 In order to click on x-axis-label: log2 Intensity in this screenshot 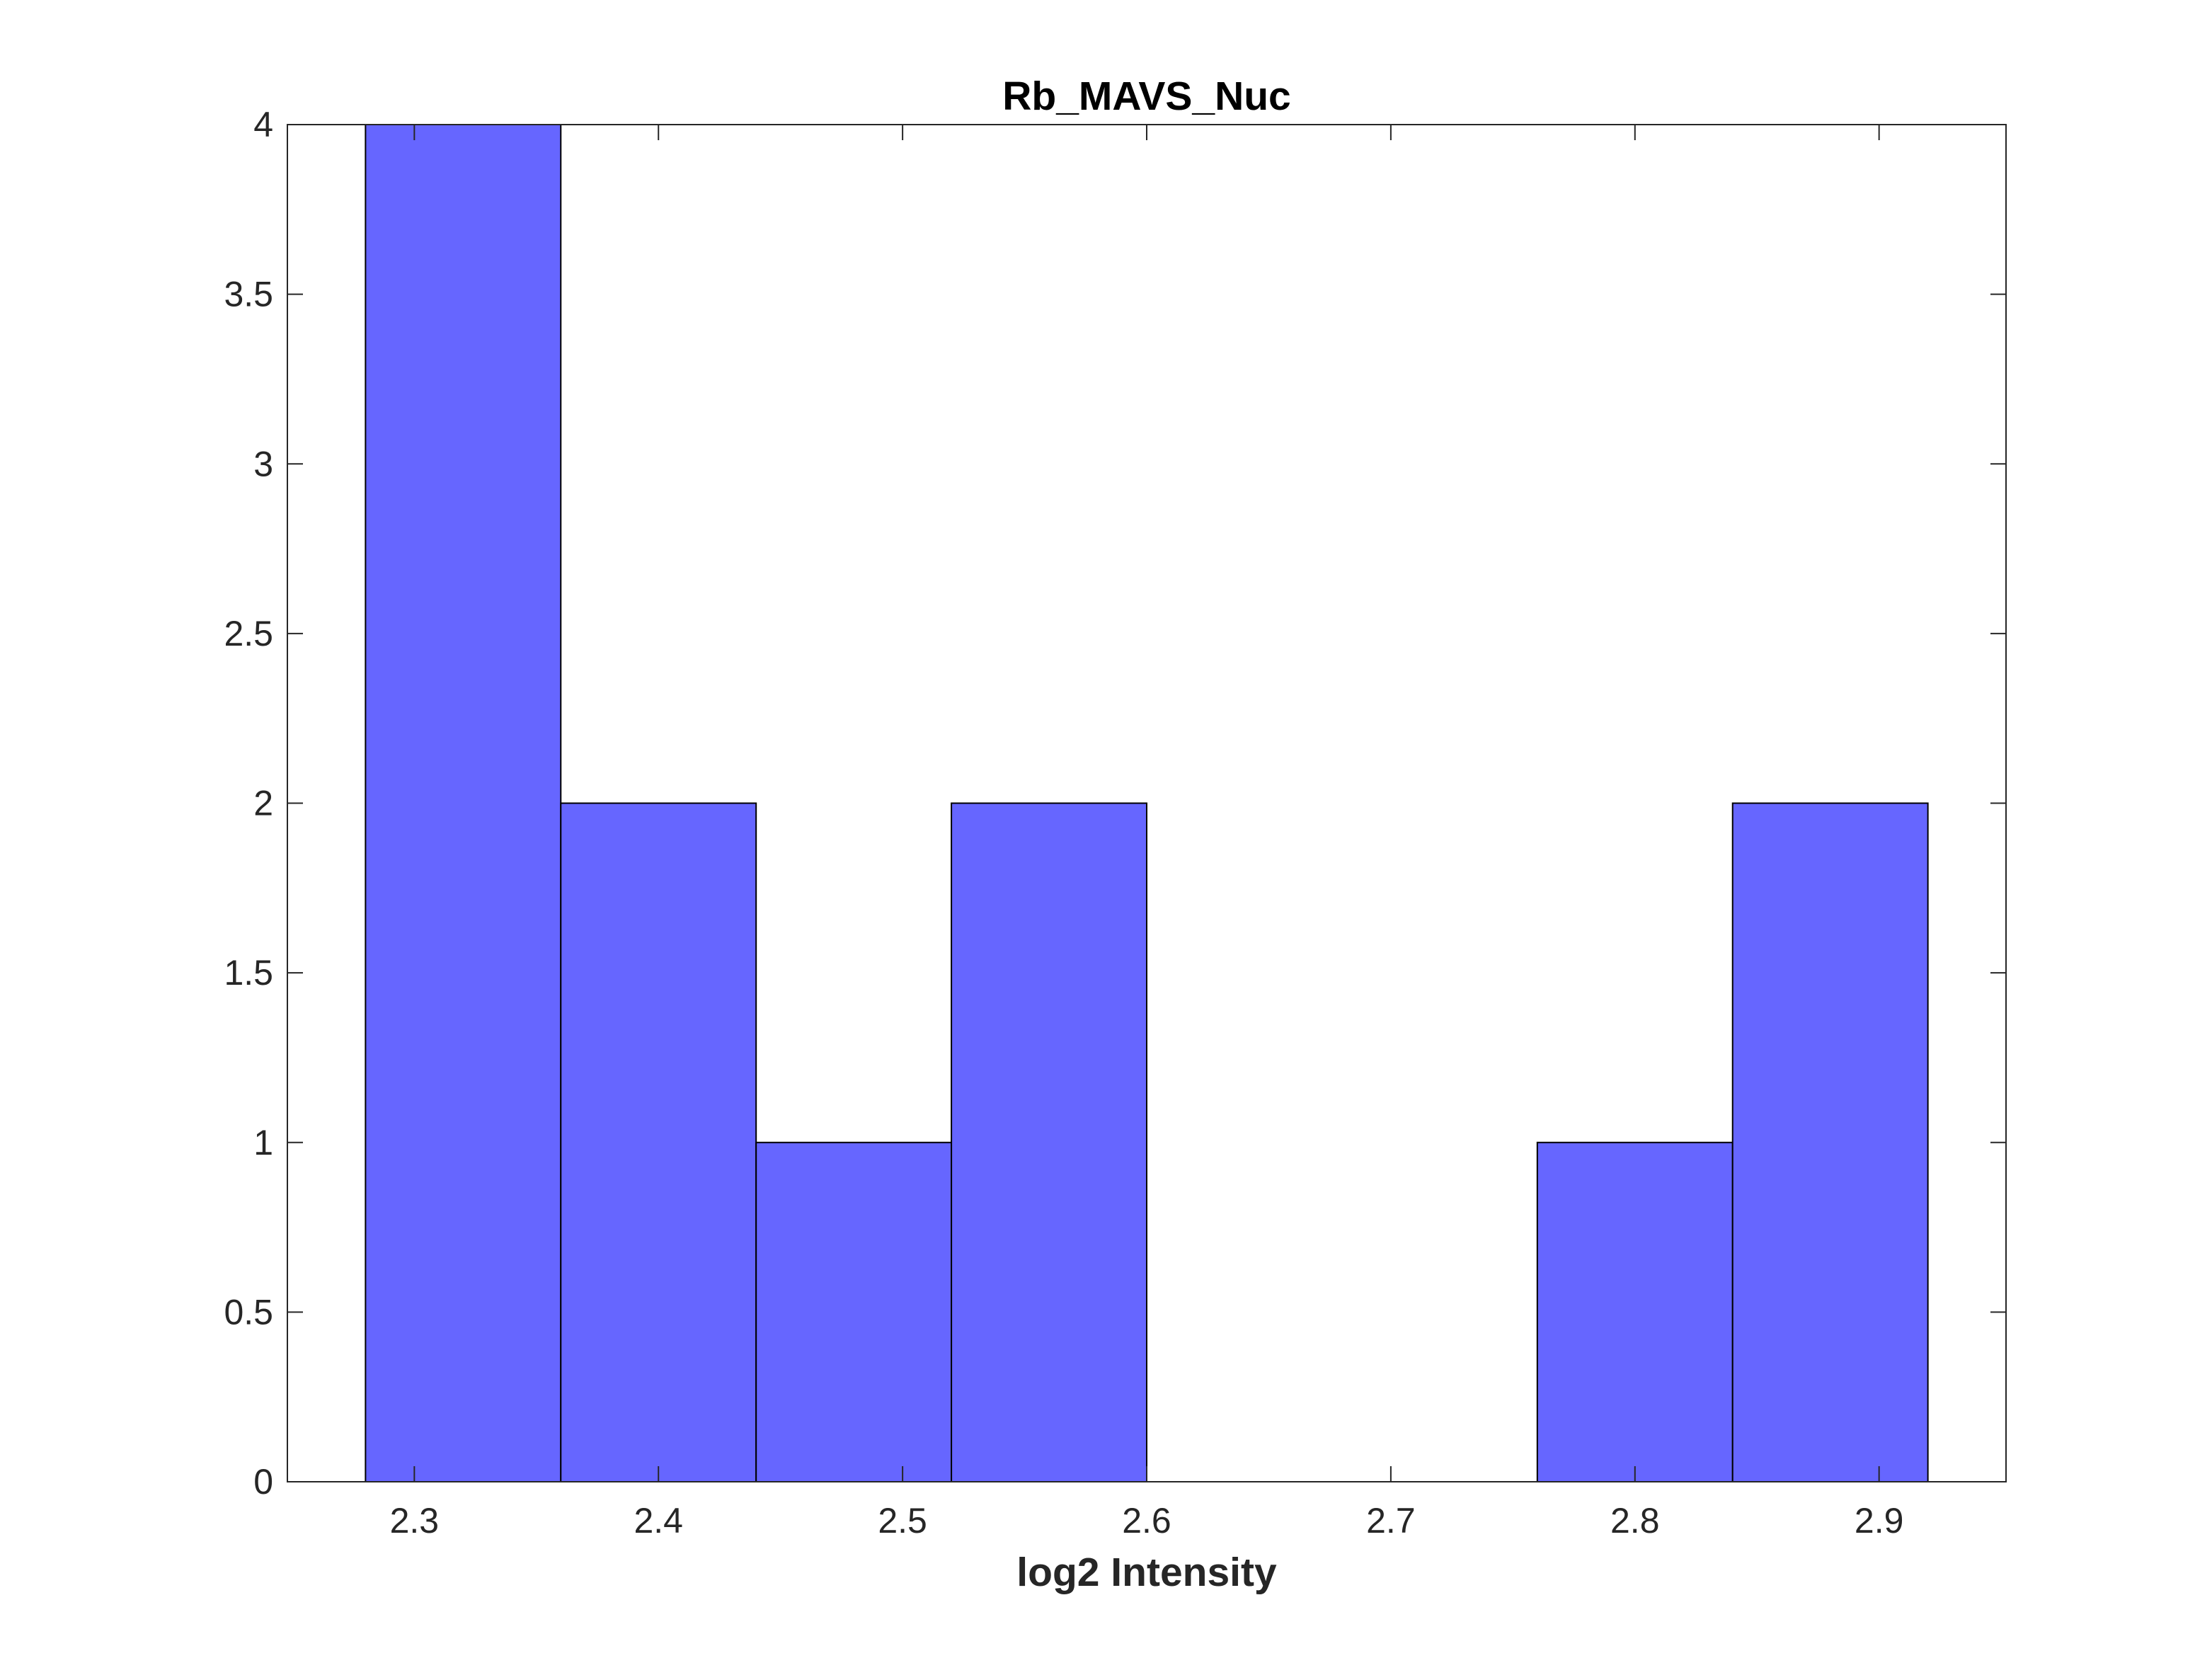, I will do `click(1146, 1572)`.